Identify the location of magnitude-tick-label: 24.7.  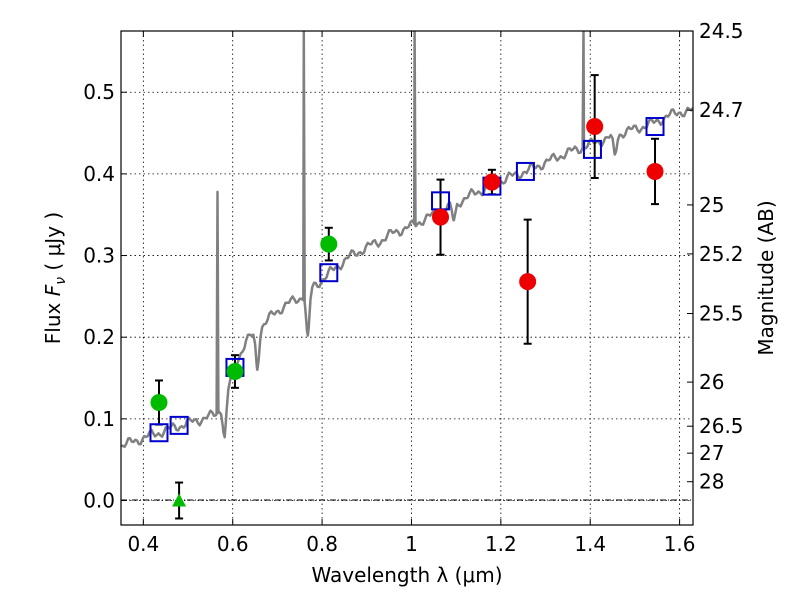
(721, 110).